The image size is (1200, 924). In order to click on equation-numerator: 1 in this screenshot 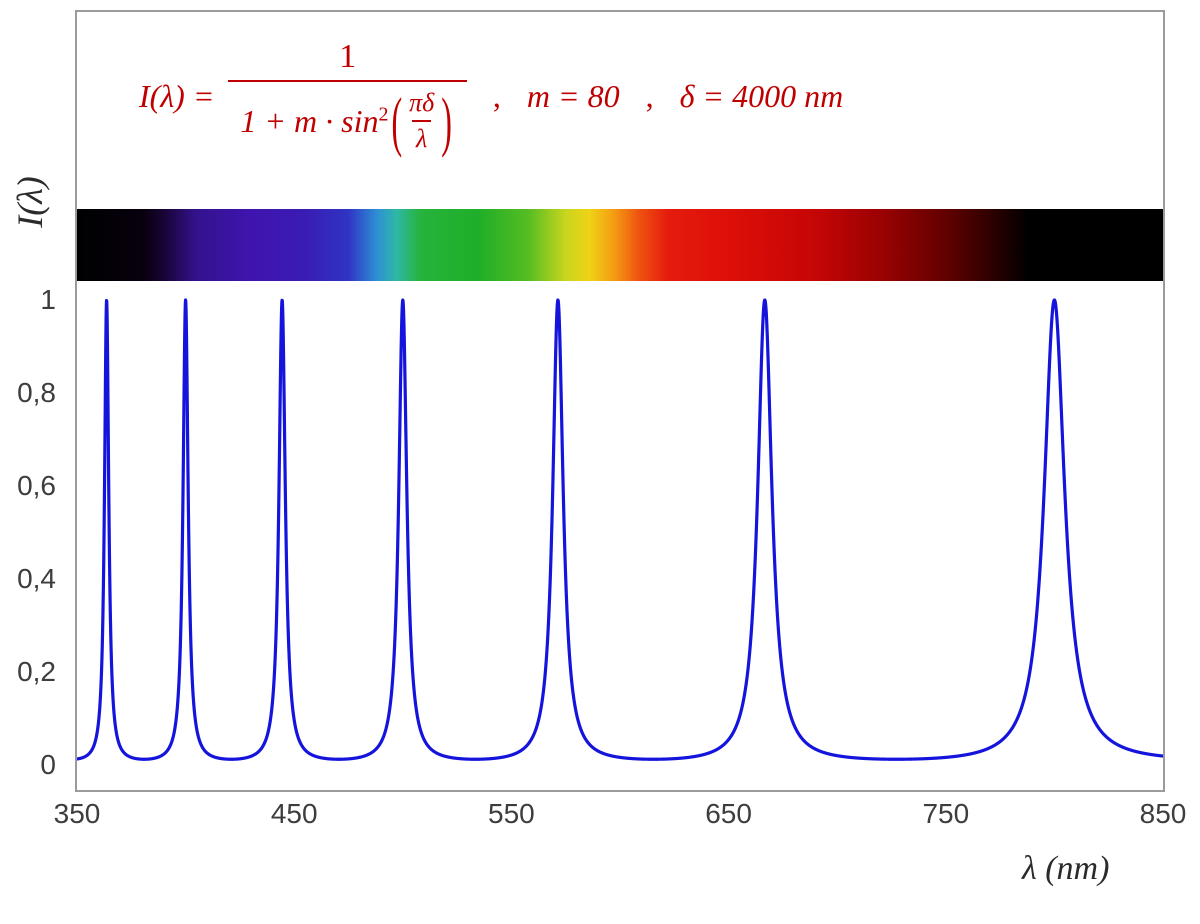, I will do `click(348, 56)`.